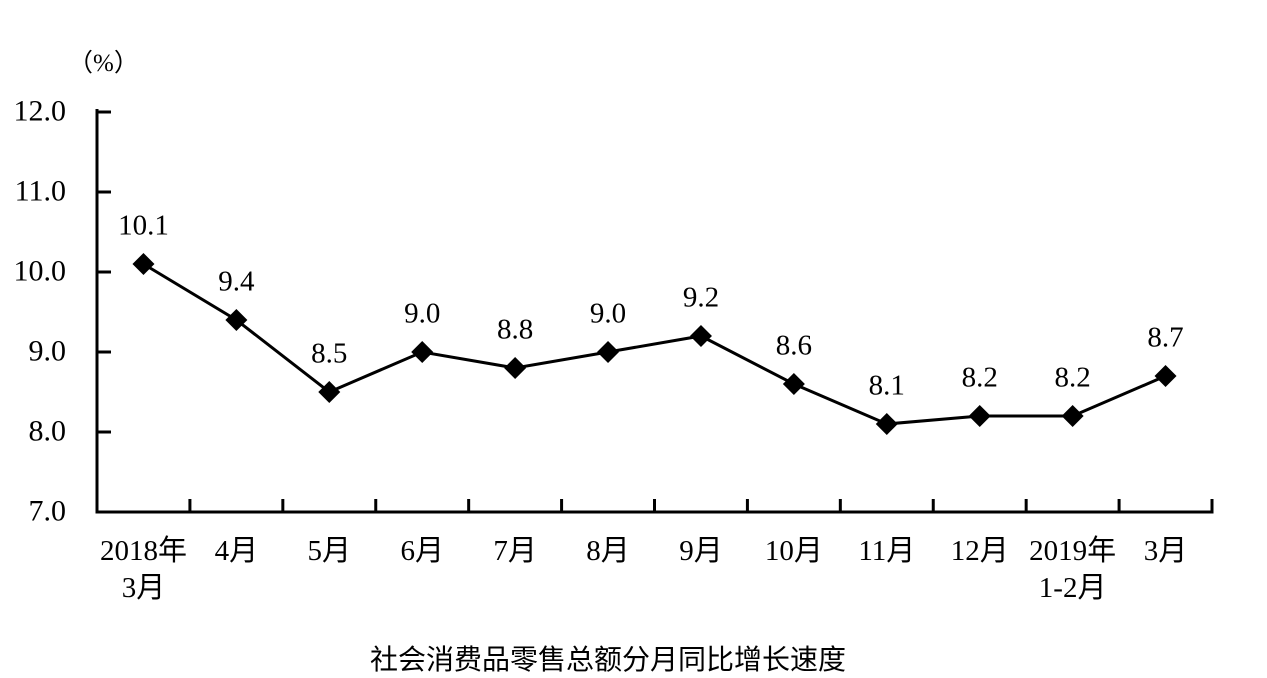 This screenshot has height=678, width=1267. What do you see at coordinates (40, 271) in the screenshot?
I see `y-tick-label: 10.0` at bounding box center [40, 271].